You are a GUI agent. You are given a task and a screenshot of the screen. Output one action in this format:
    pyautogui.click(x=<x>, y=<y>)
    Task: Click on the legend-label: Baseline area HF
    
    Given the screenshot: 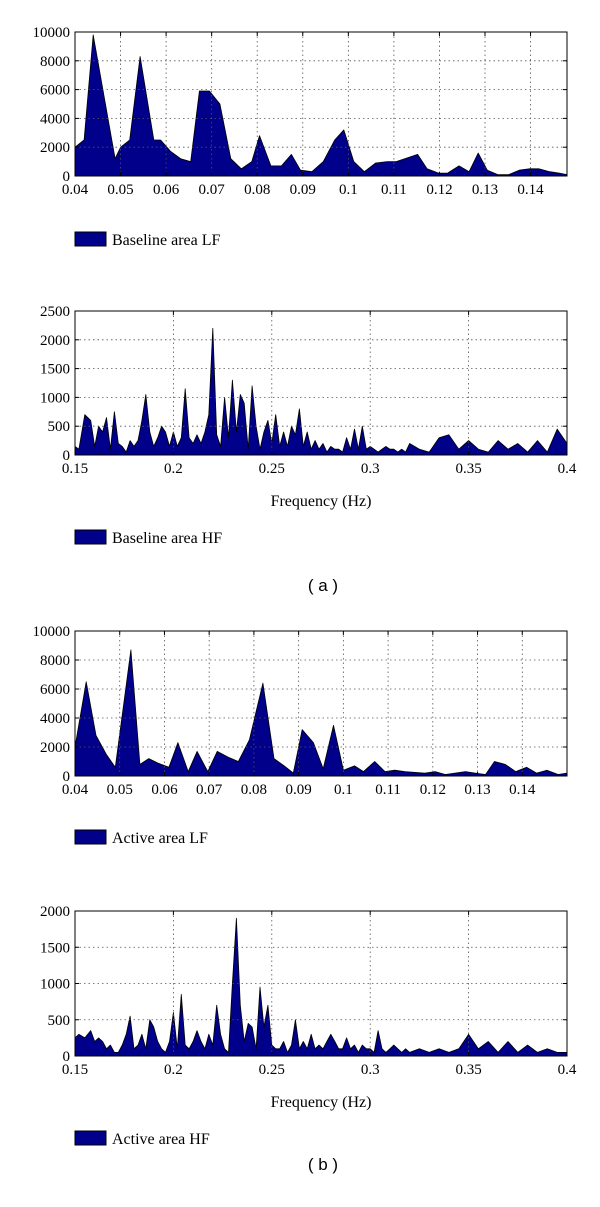 What is the action you would take?
    pyautogui.click(x=167, y=538)
    